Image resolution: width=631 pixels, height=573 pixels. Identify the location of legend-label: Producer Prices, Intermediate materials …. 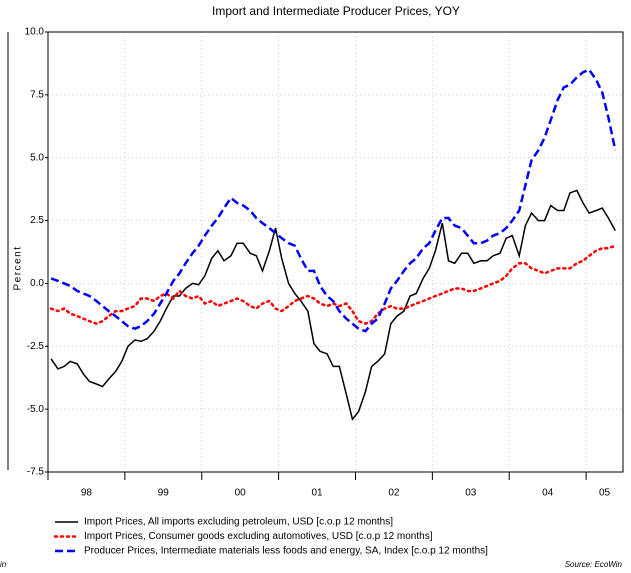
(286, 551).